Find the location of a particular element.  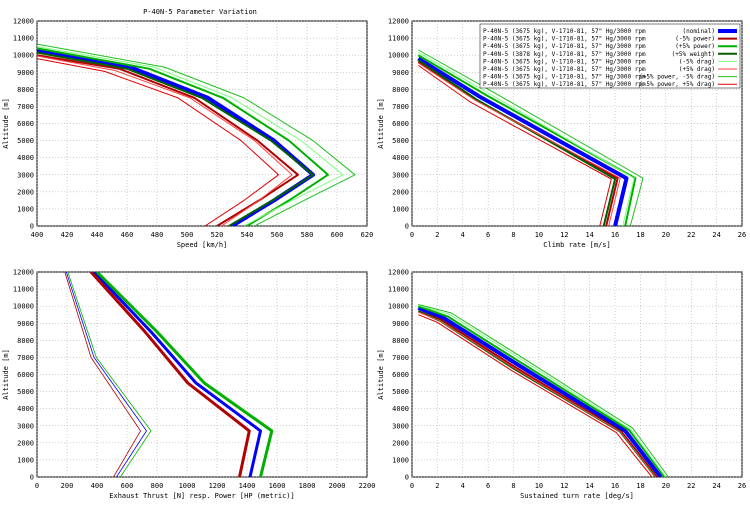

x-tick-label: 520 is located at coordinates (217, 235).